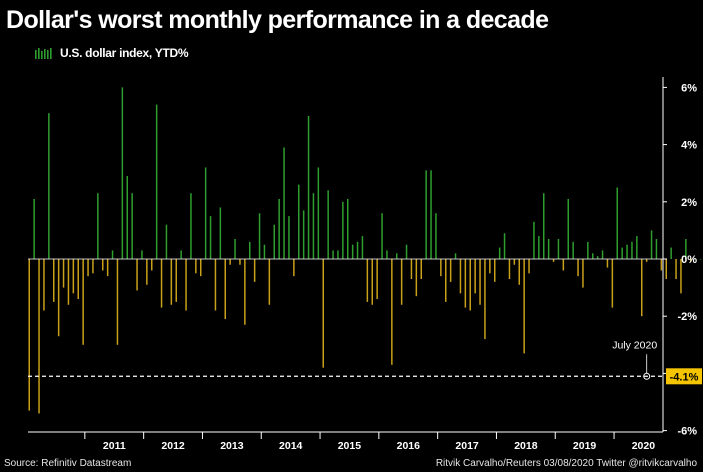  Describe the element at coordinates (43, 53) in the screenshot. I see `legend-swatch-icon` at that location.